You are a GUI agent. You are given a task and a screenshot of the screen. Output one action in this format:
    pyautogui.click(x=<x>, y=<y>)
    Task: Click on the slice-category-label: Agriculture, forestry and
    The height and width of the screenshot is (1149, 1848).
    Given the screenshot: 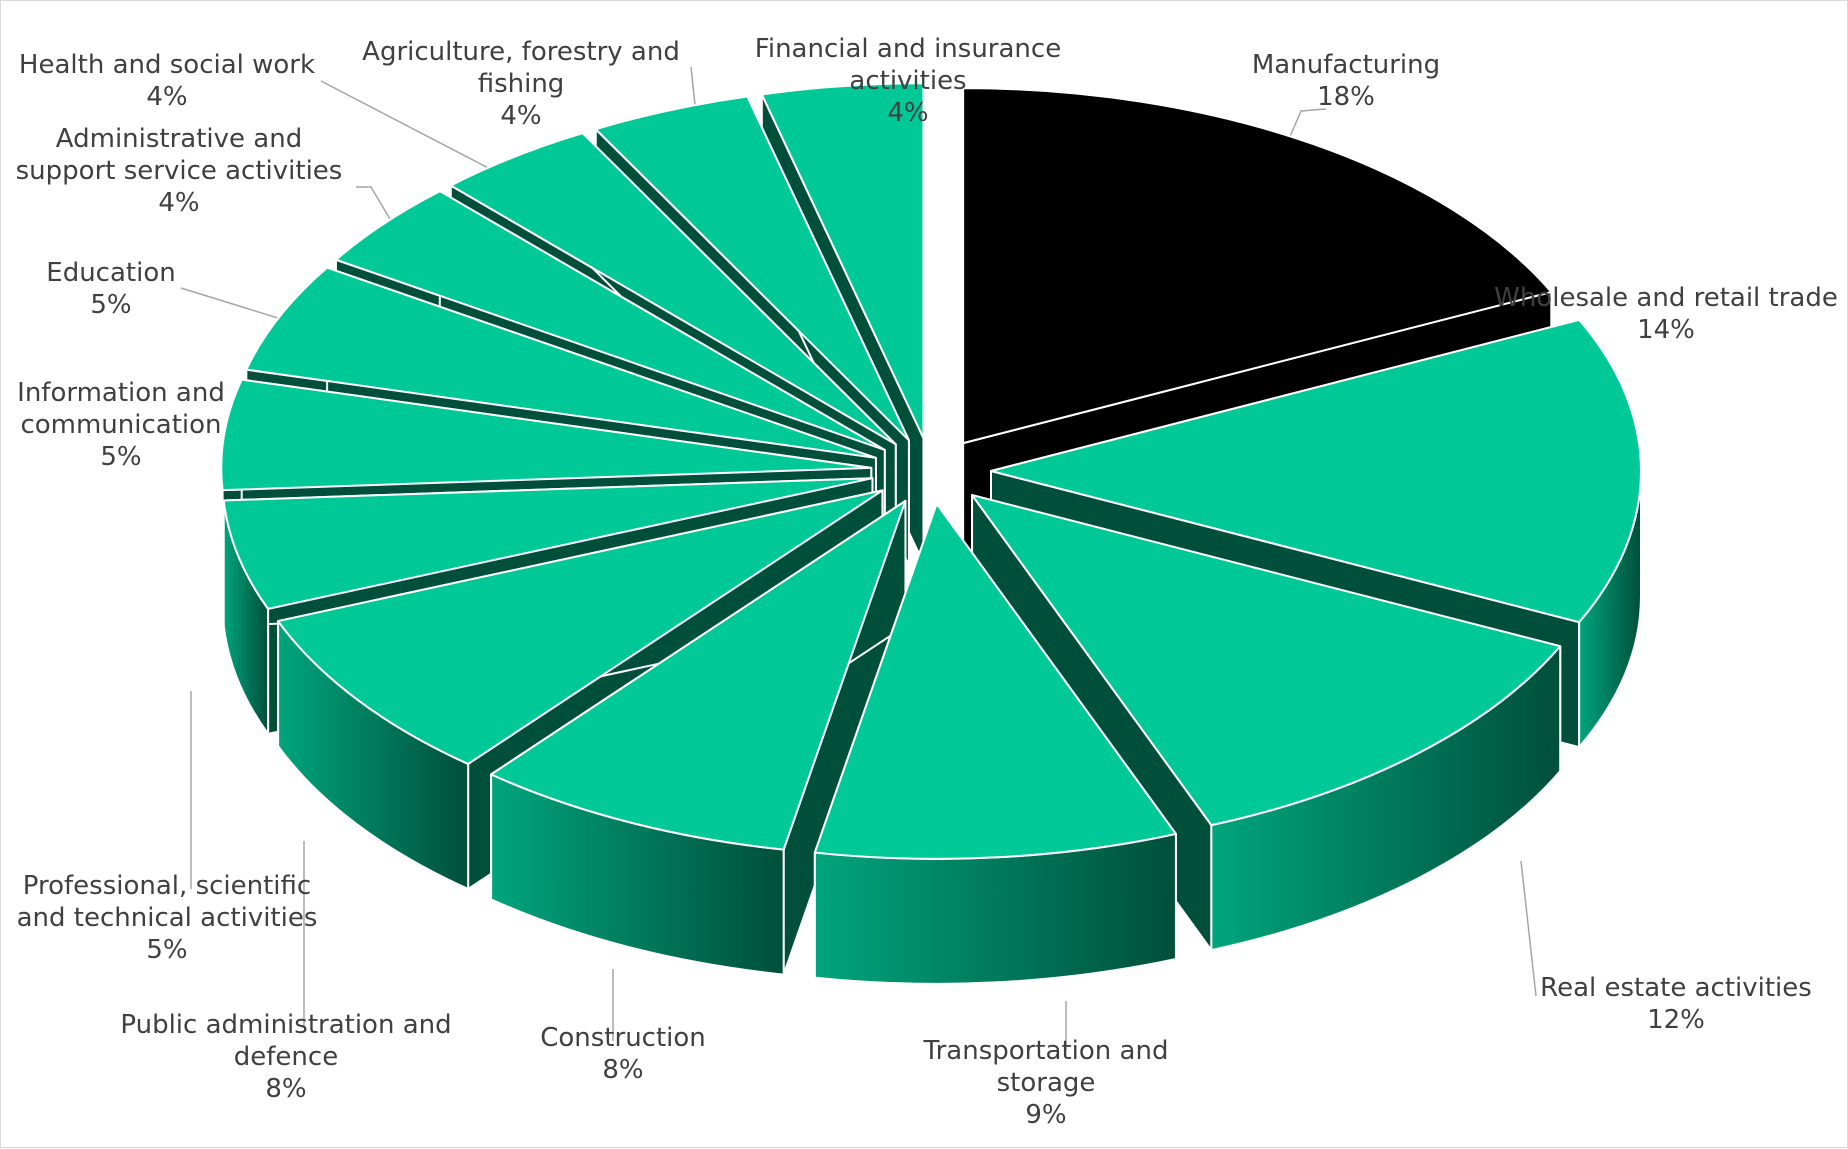 What is the action you would take?
    pyautogui.click(x=521, y=52)
    